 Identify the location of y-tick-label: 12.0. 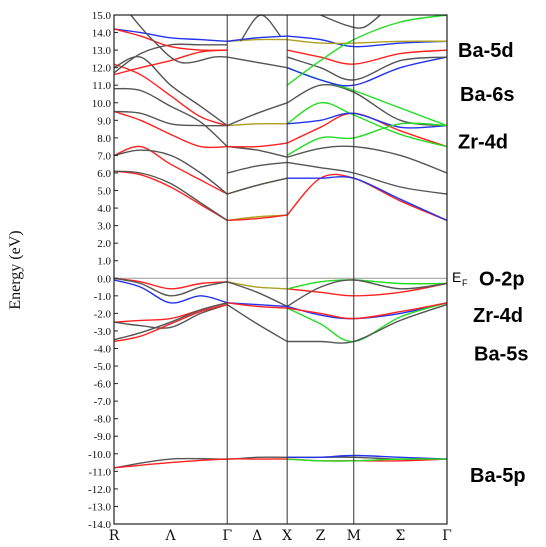
(102, 69).